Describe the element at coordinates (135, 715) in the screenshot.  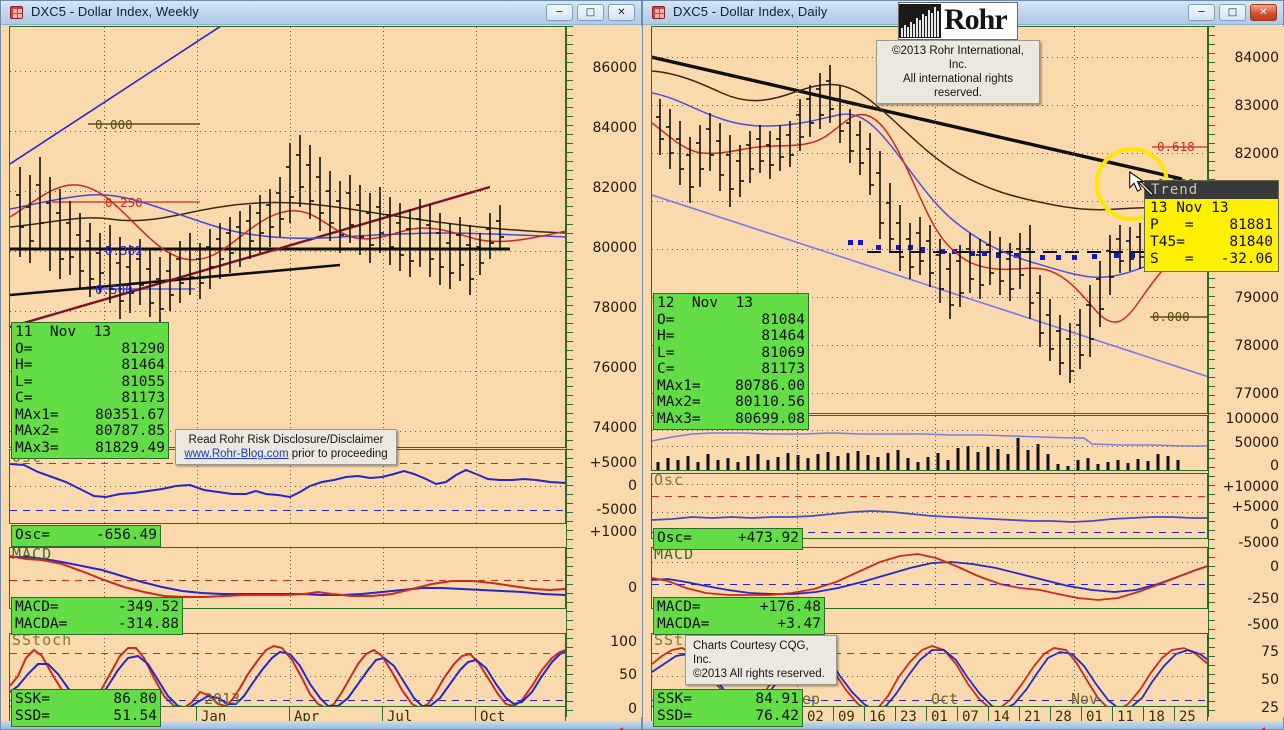
I see `ssd-value: 51.54` at that location.